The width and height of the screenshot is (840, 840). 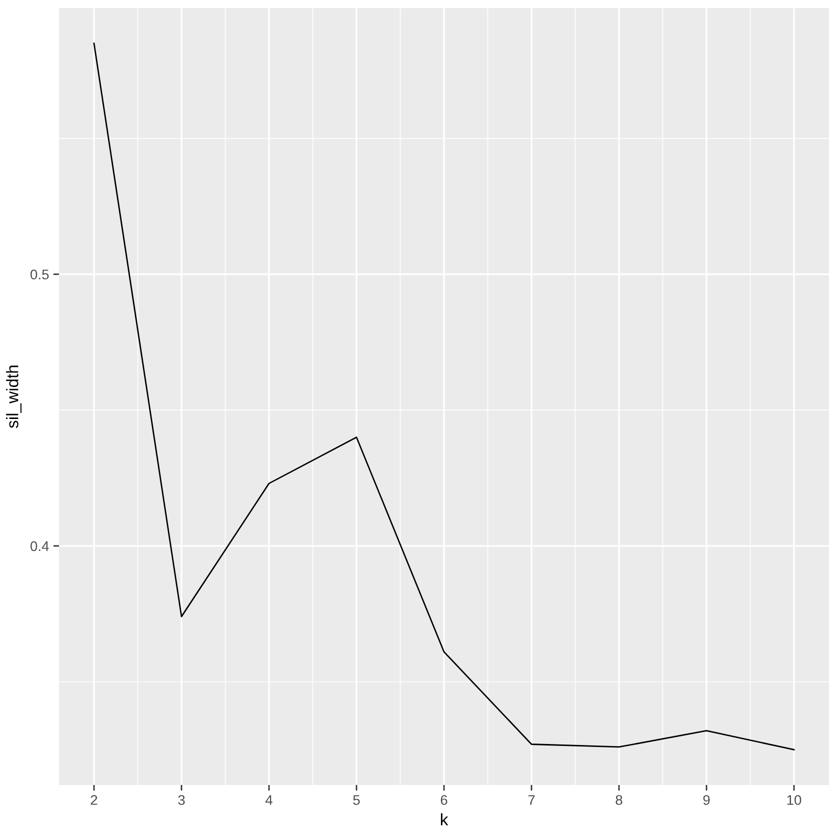 I want to click on x-tick-label: 6, so click(x=444, y=800).